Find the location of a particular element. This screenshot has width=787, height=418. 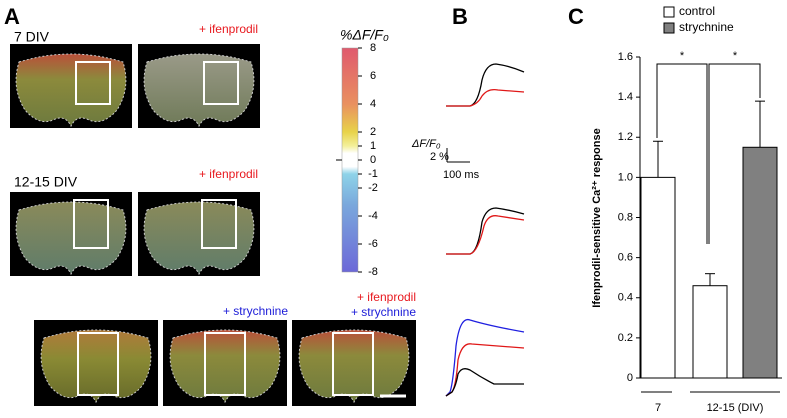

image-7div-control is located at coordinates (71, 86).